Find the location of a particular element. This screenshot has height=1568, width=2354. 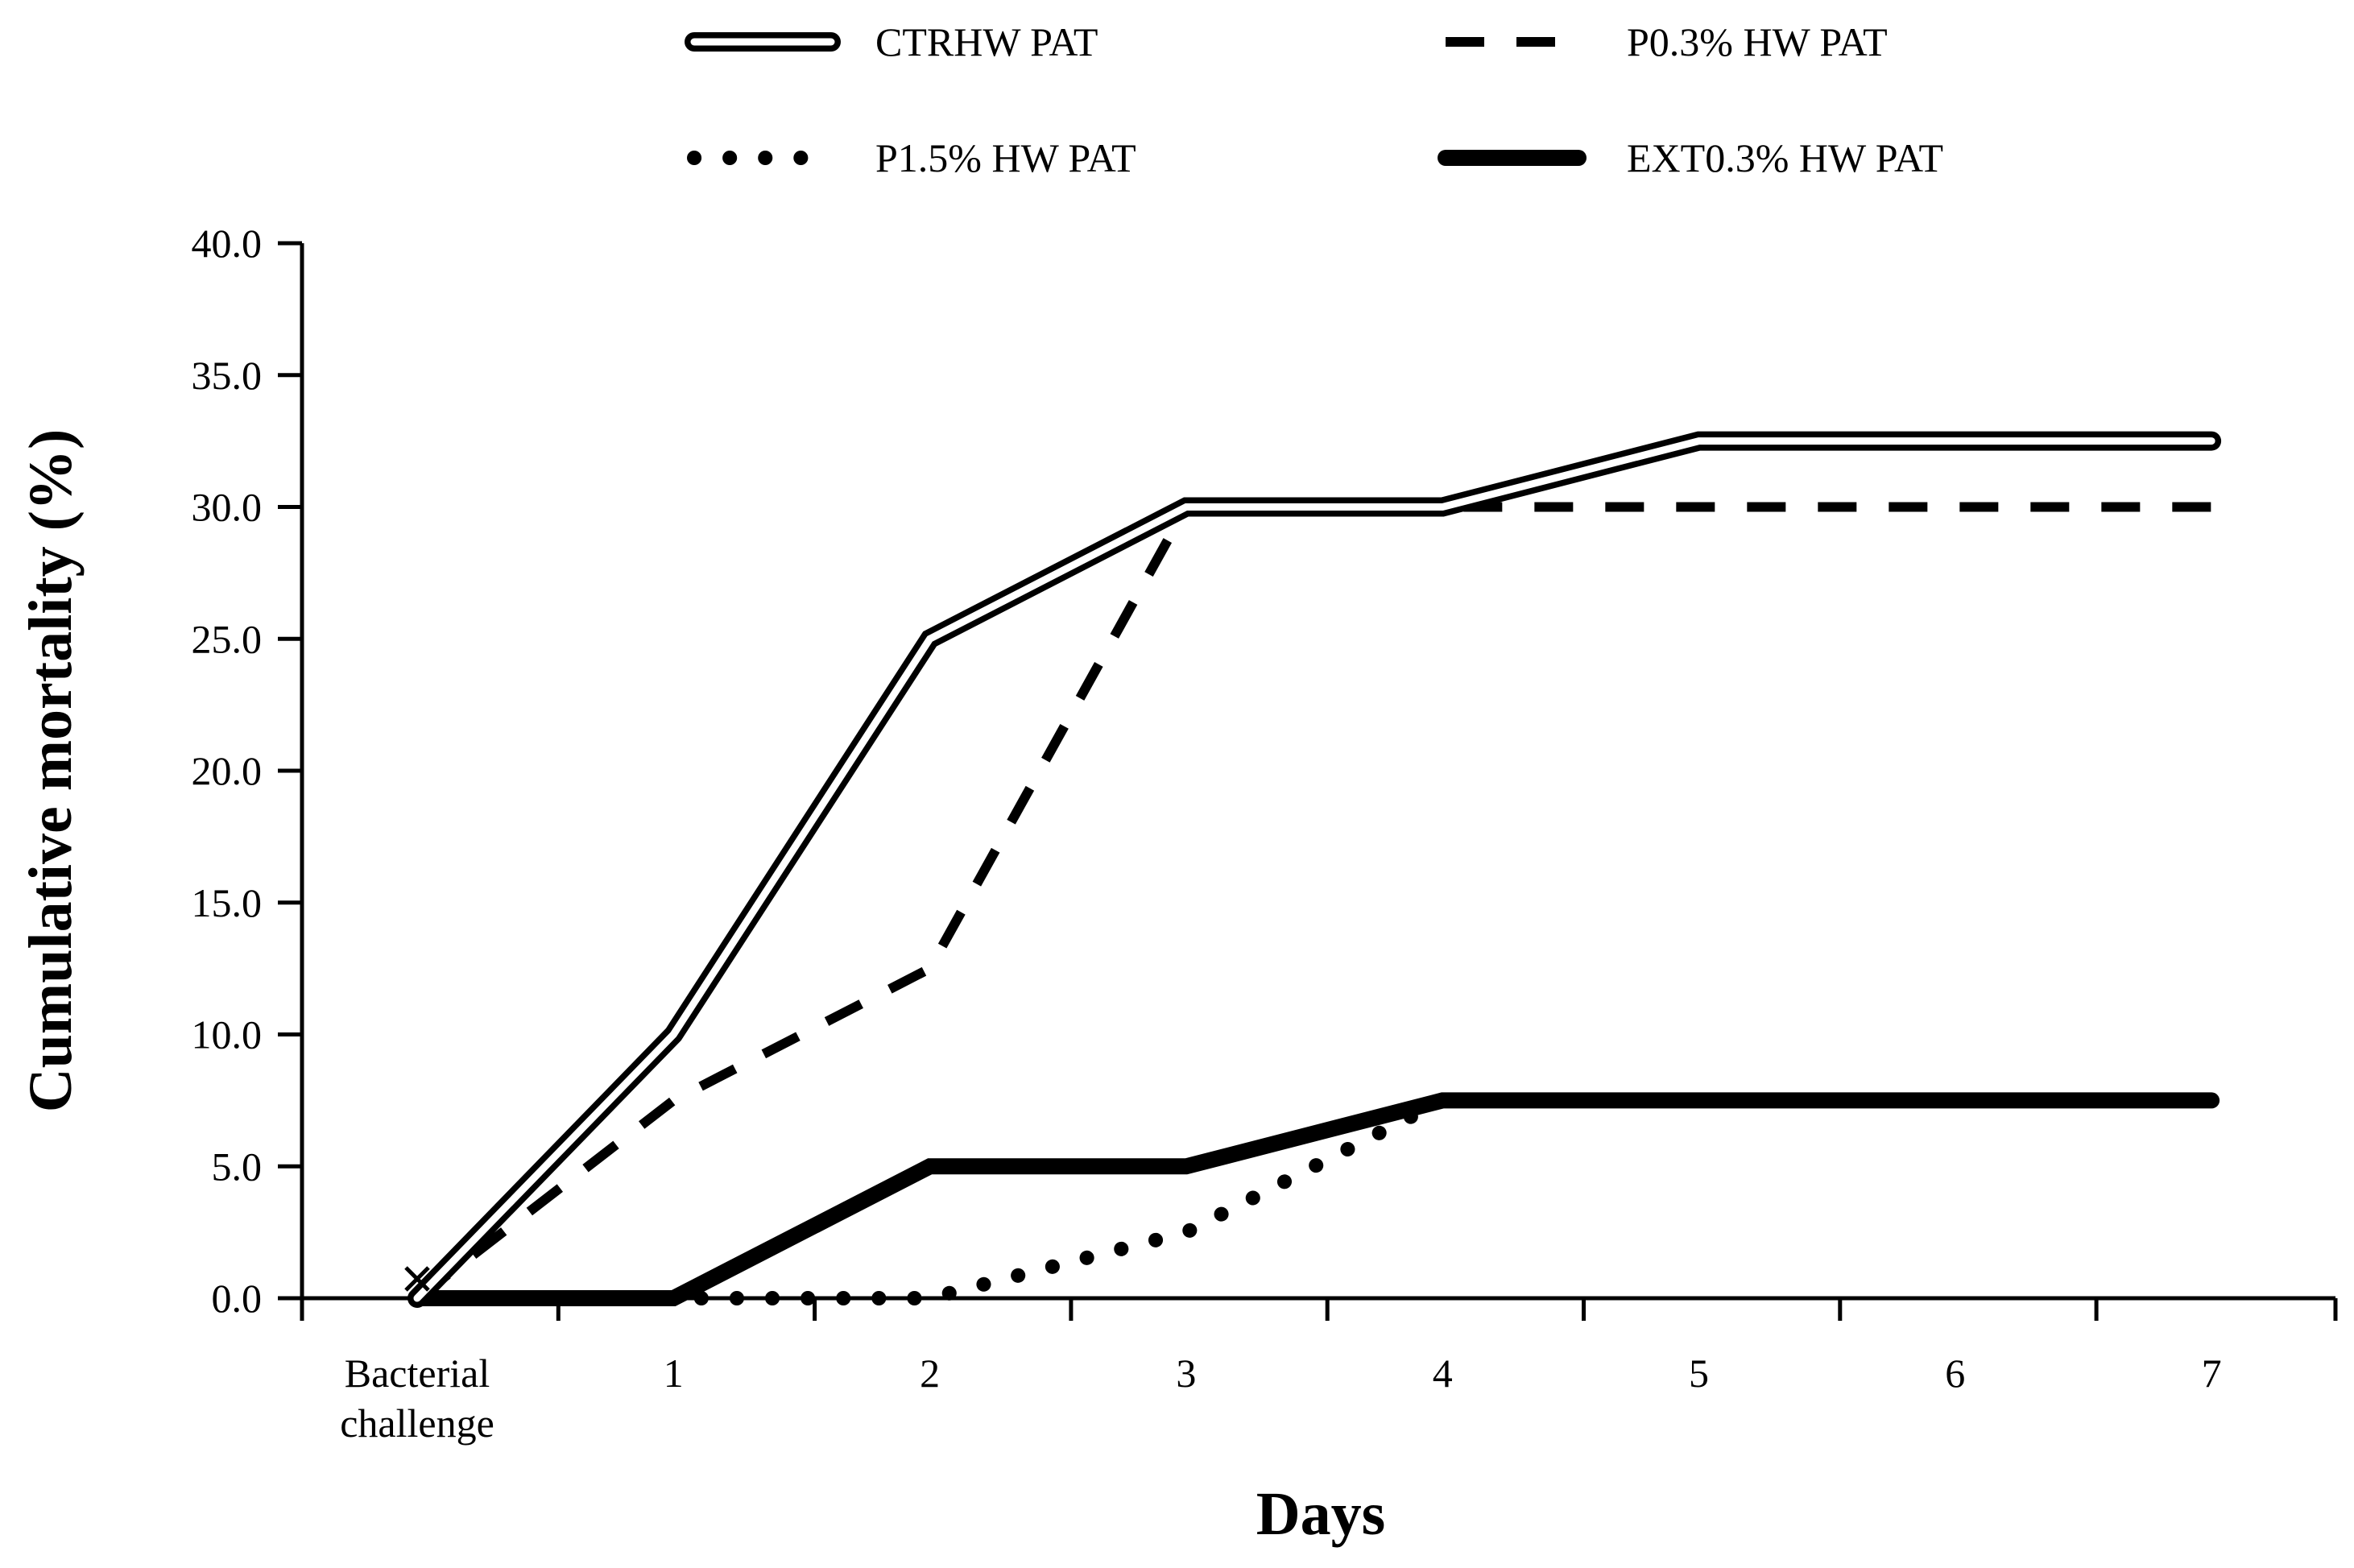

legend-item: P1.5% HW PAT is located at coordinates (911, 158).